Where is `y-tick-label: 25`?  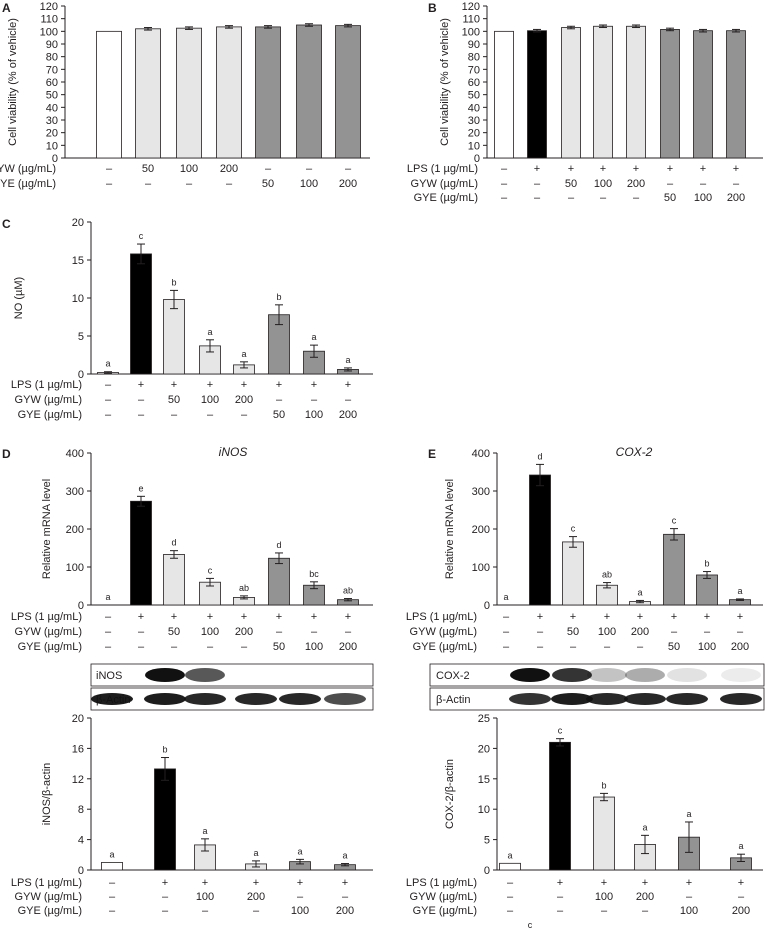
y-tick-label: 25 is located at coordinates (484, 719).